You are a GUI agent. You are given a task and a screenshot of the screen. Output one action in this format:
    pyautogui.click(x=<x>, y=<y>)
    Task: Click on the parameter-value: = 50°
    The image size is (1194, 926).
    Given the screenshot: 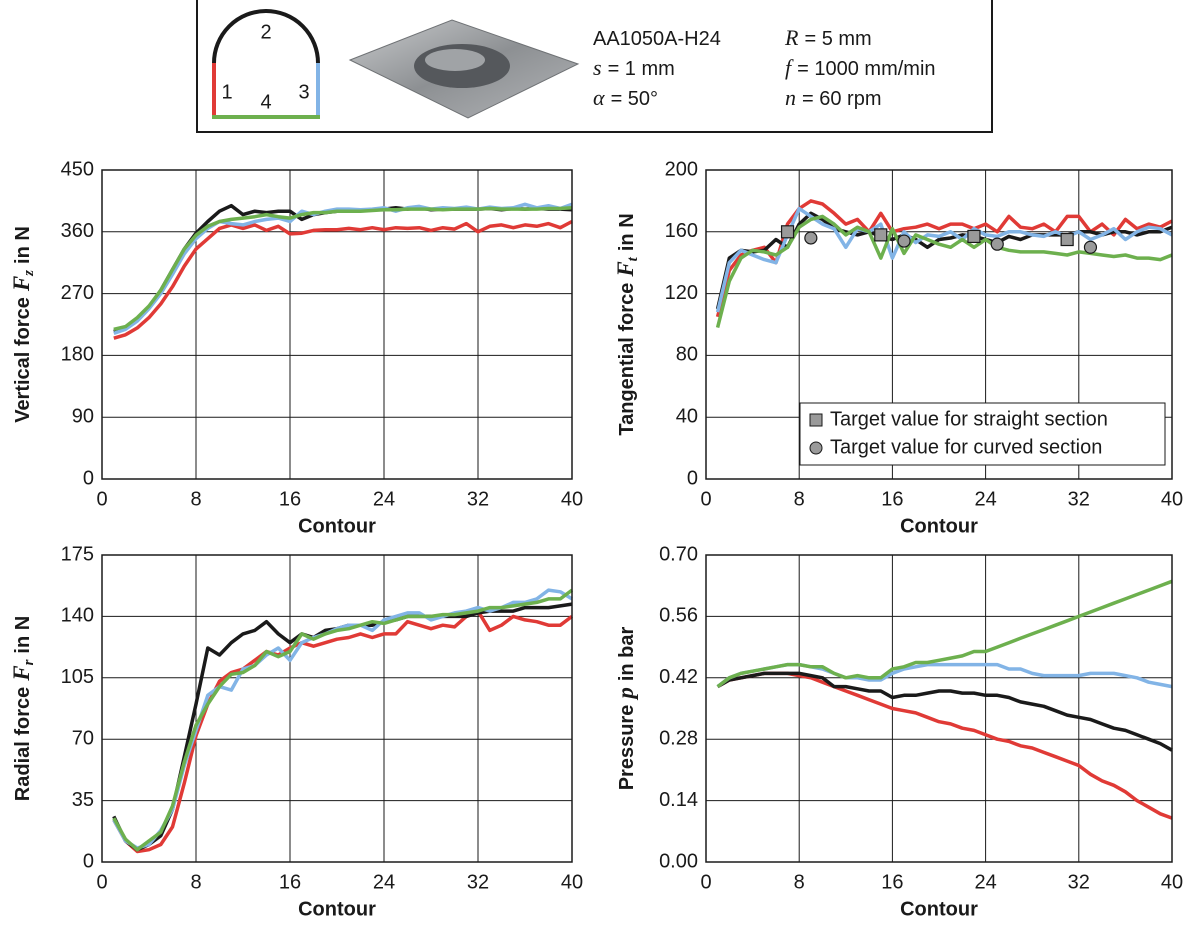 What is the action you would take?
    pyautogui.click(x=634, y=99)
    